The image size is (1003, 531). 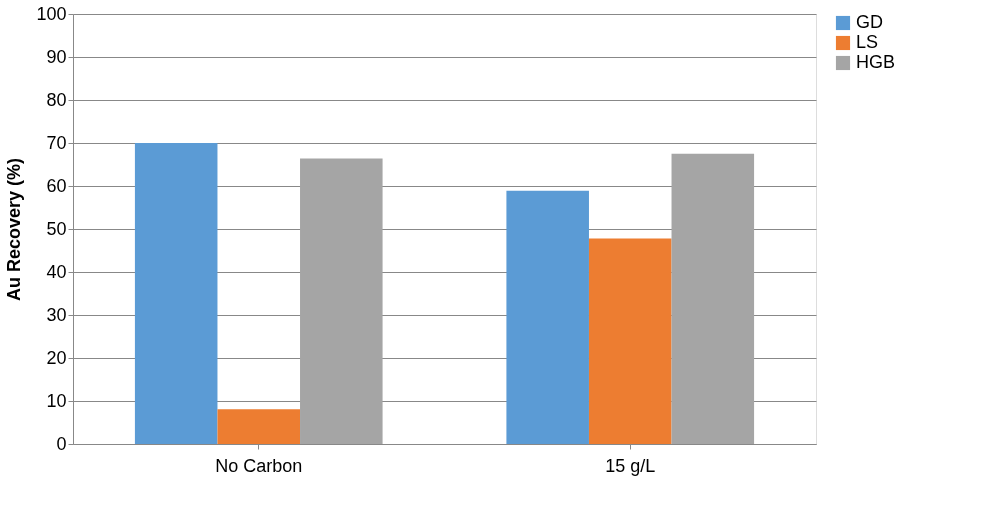 I want to click on x-tick-label: 15 g/L, so click(x=630, y=465).